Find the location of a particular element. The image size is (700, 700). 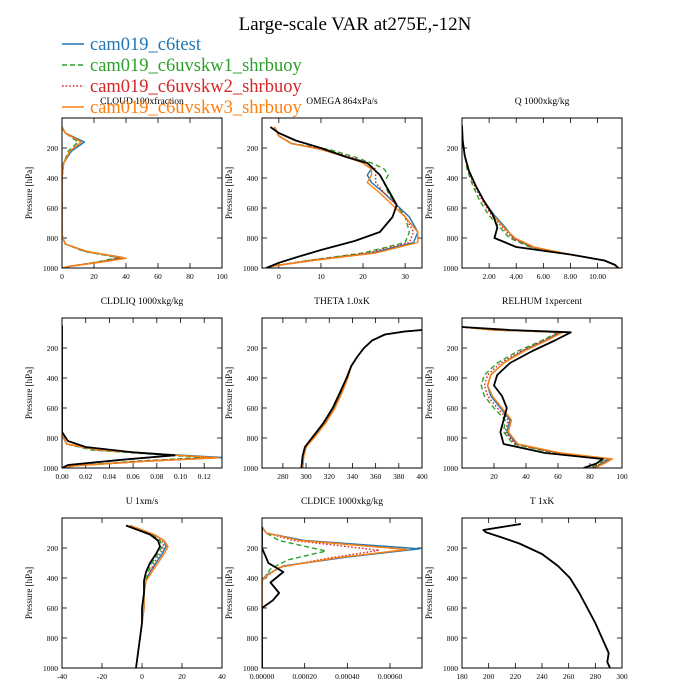

panel-title: T 1xK is located at coordinates (542, 502).